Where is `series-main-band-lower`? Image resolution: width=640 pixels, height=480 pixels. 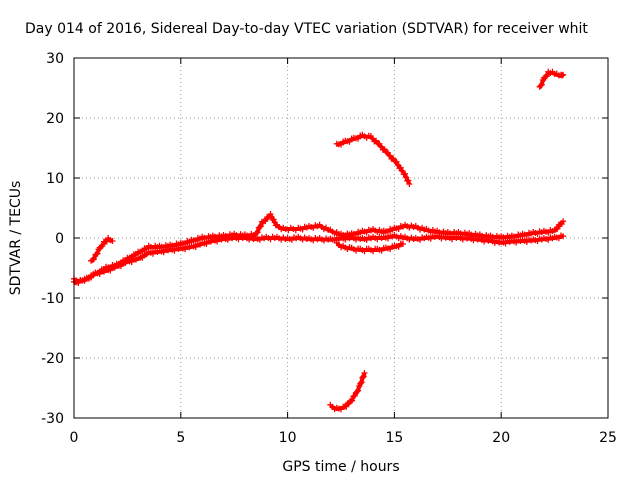 series-main-band-lower is located at coordinates (319, 259).